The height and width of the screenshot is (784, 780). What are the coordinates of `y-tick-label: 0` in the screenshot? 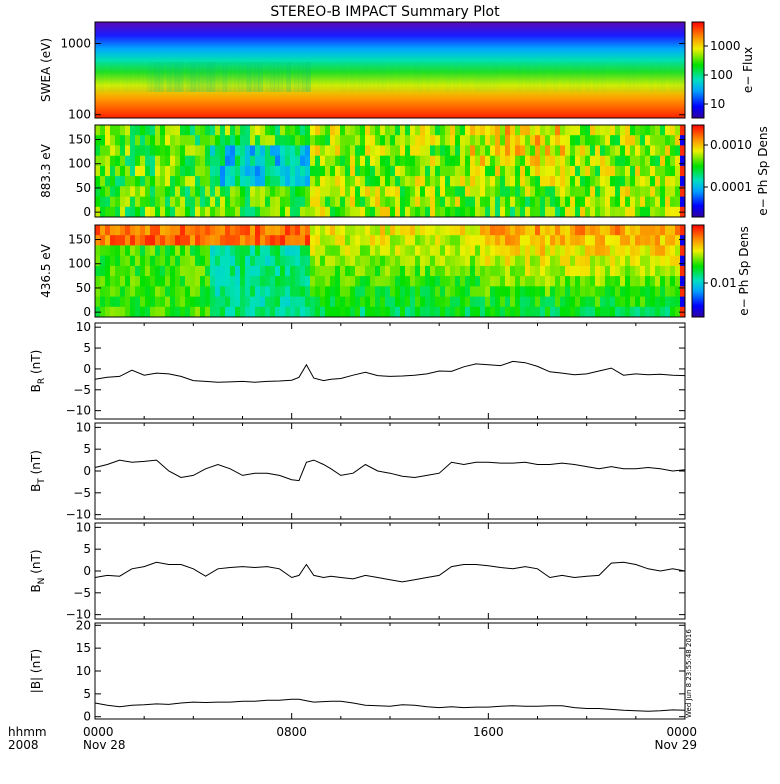 It's located at (87, 717).